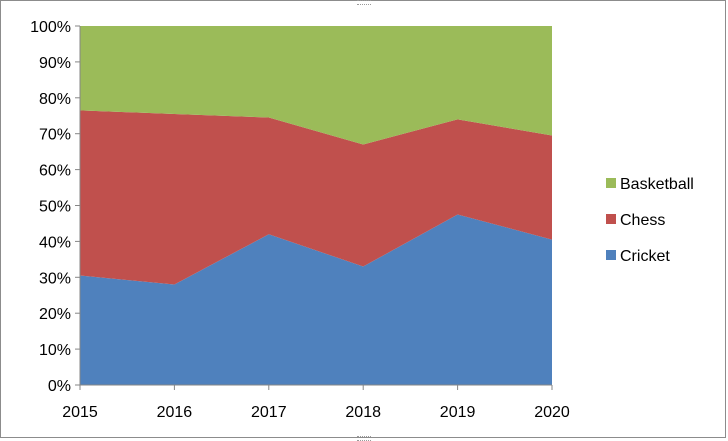 The image size is (728, 441). What do you see at coordinates (55, 350) in the screenshot?
I see `y-tick-label: 10%` at bounding box center [55, 350].